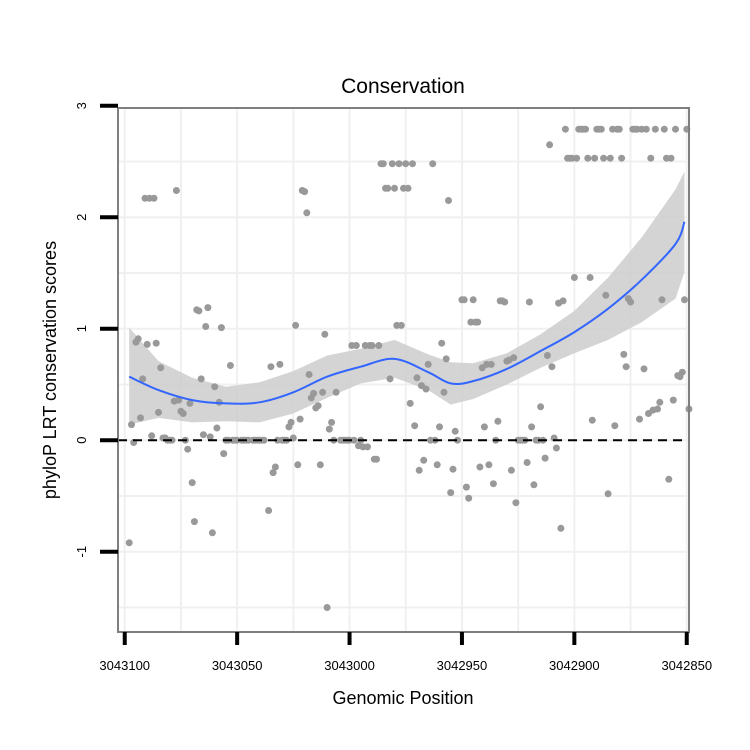 The height and width of the screenshot is (750, 750). Describe the element at coordinates (81, 217) in the screenshot. I see `y-tick-label: 2` at that location.